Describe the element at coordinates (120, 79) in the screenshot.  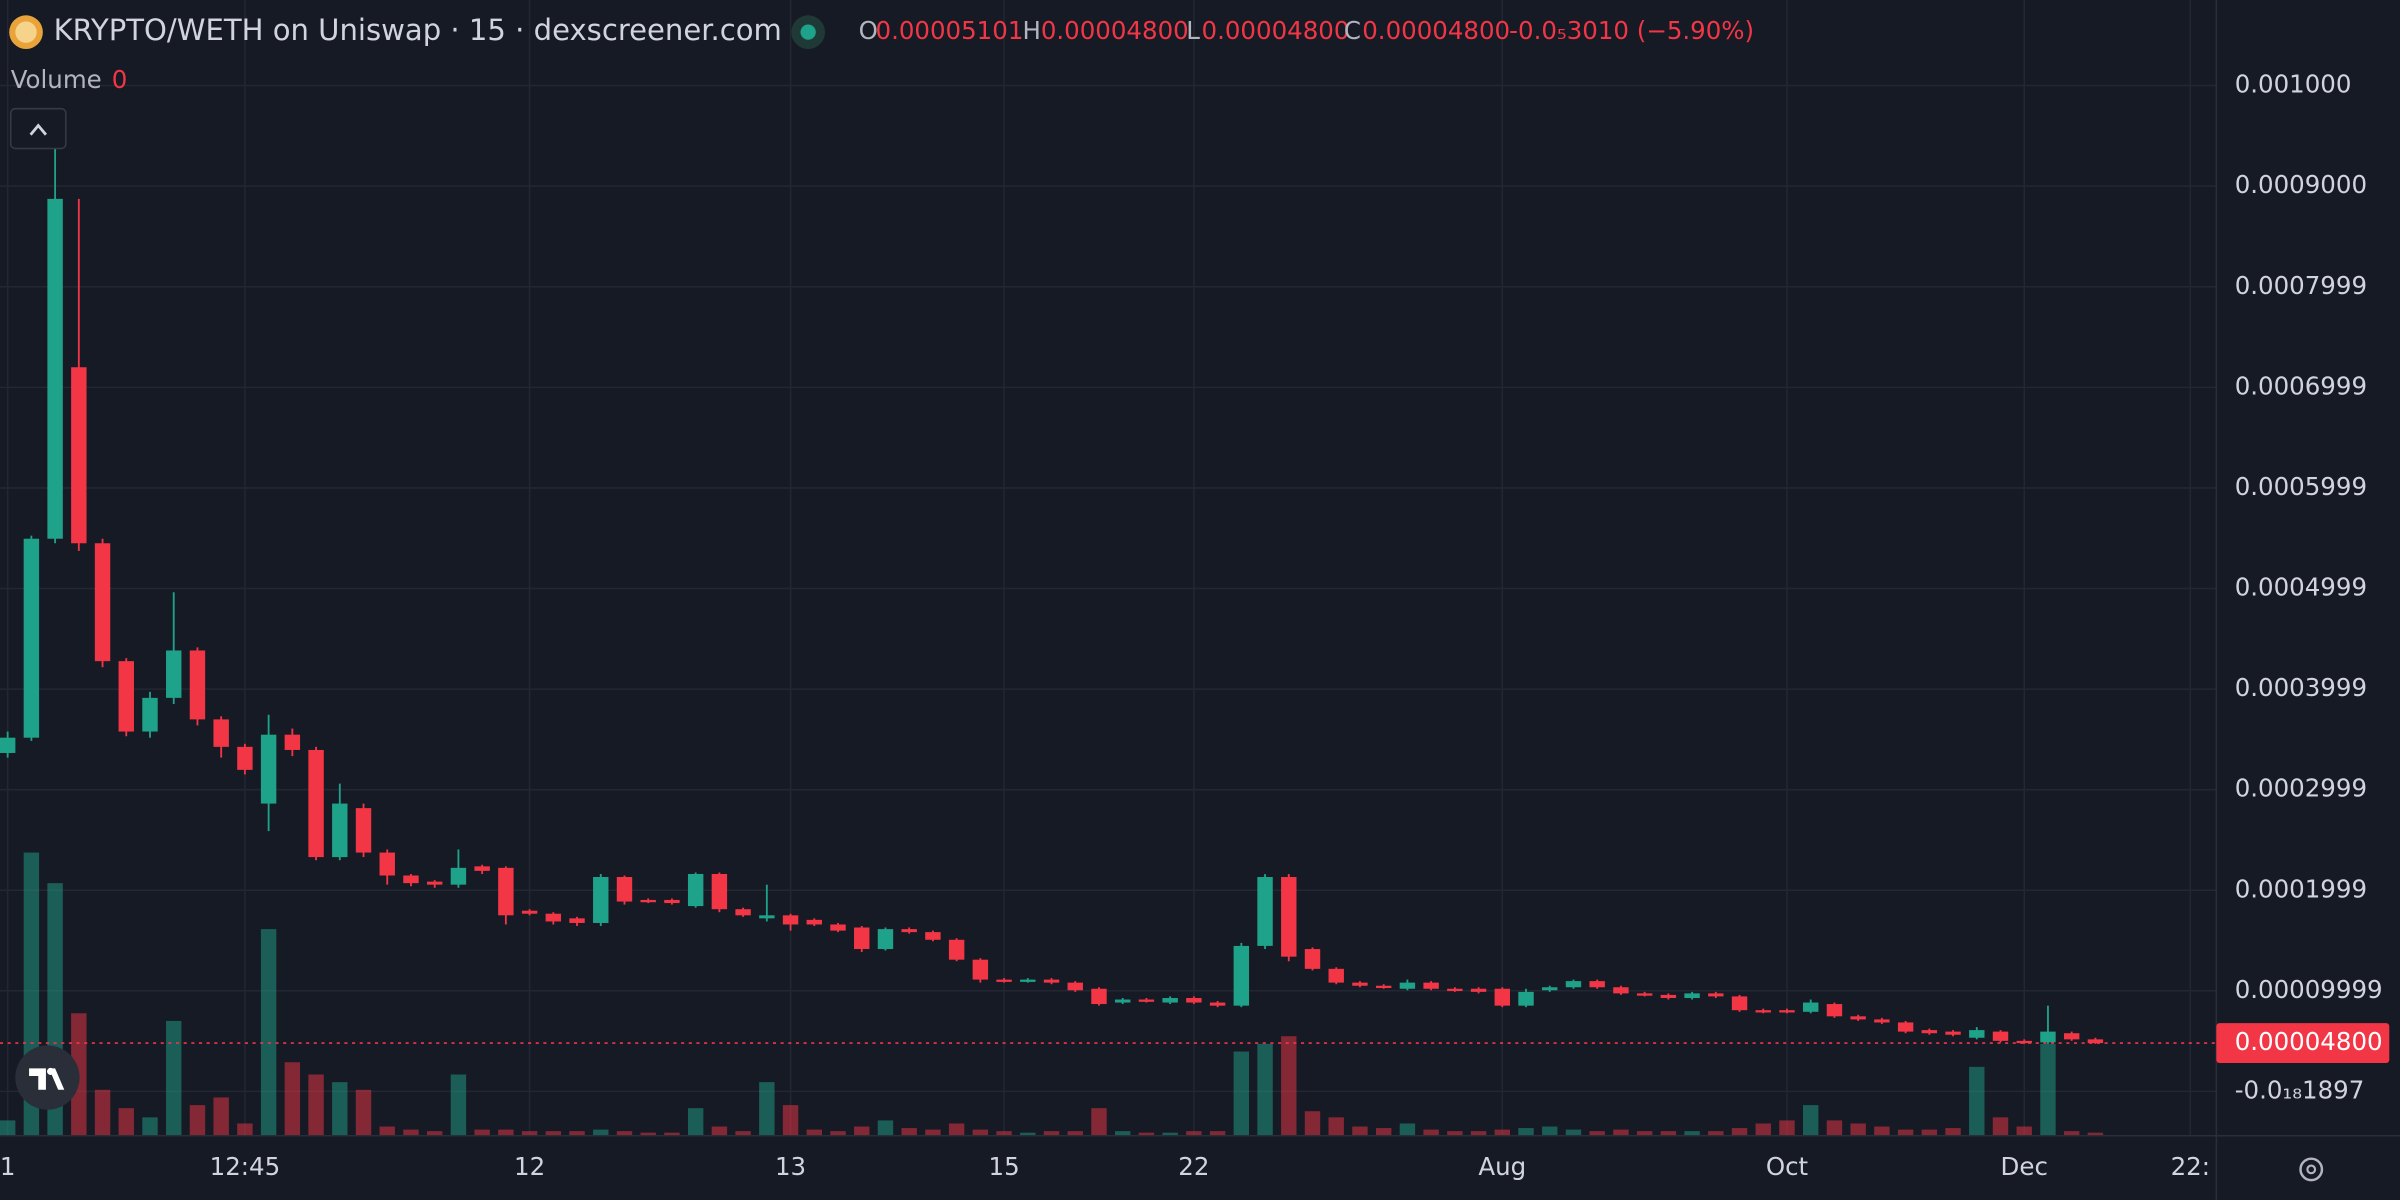
I see `volume-value: 0` at that location.